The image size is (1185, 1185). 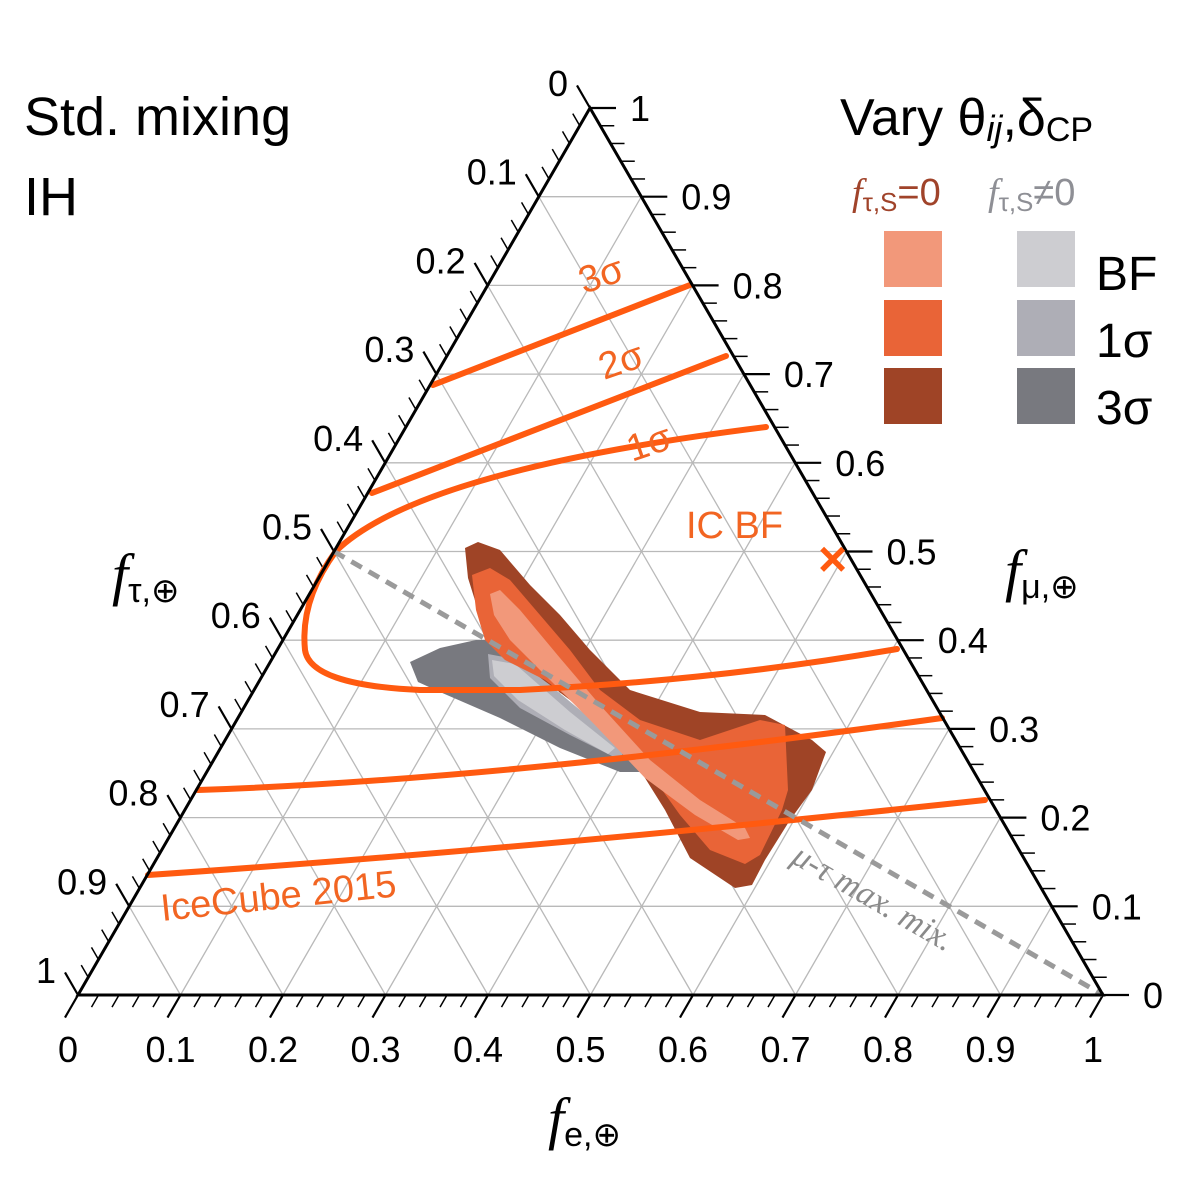 What do you see at coordinates (68, 1049) in the screenshot?
I see `tick-label-fe-0: 0` at bounding box center [68, 1049].